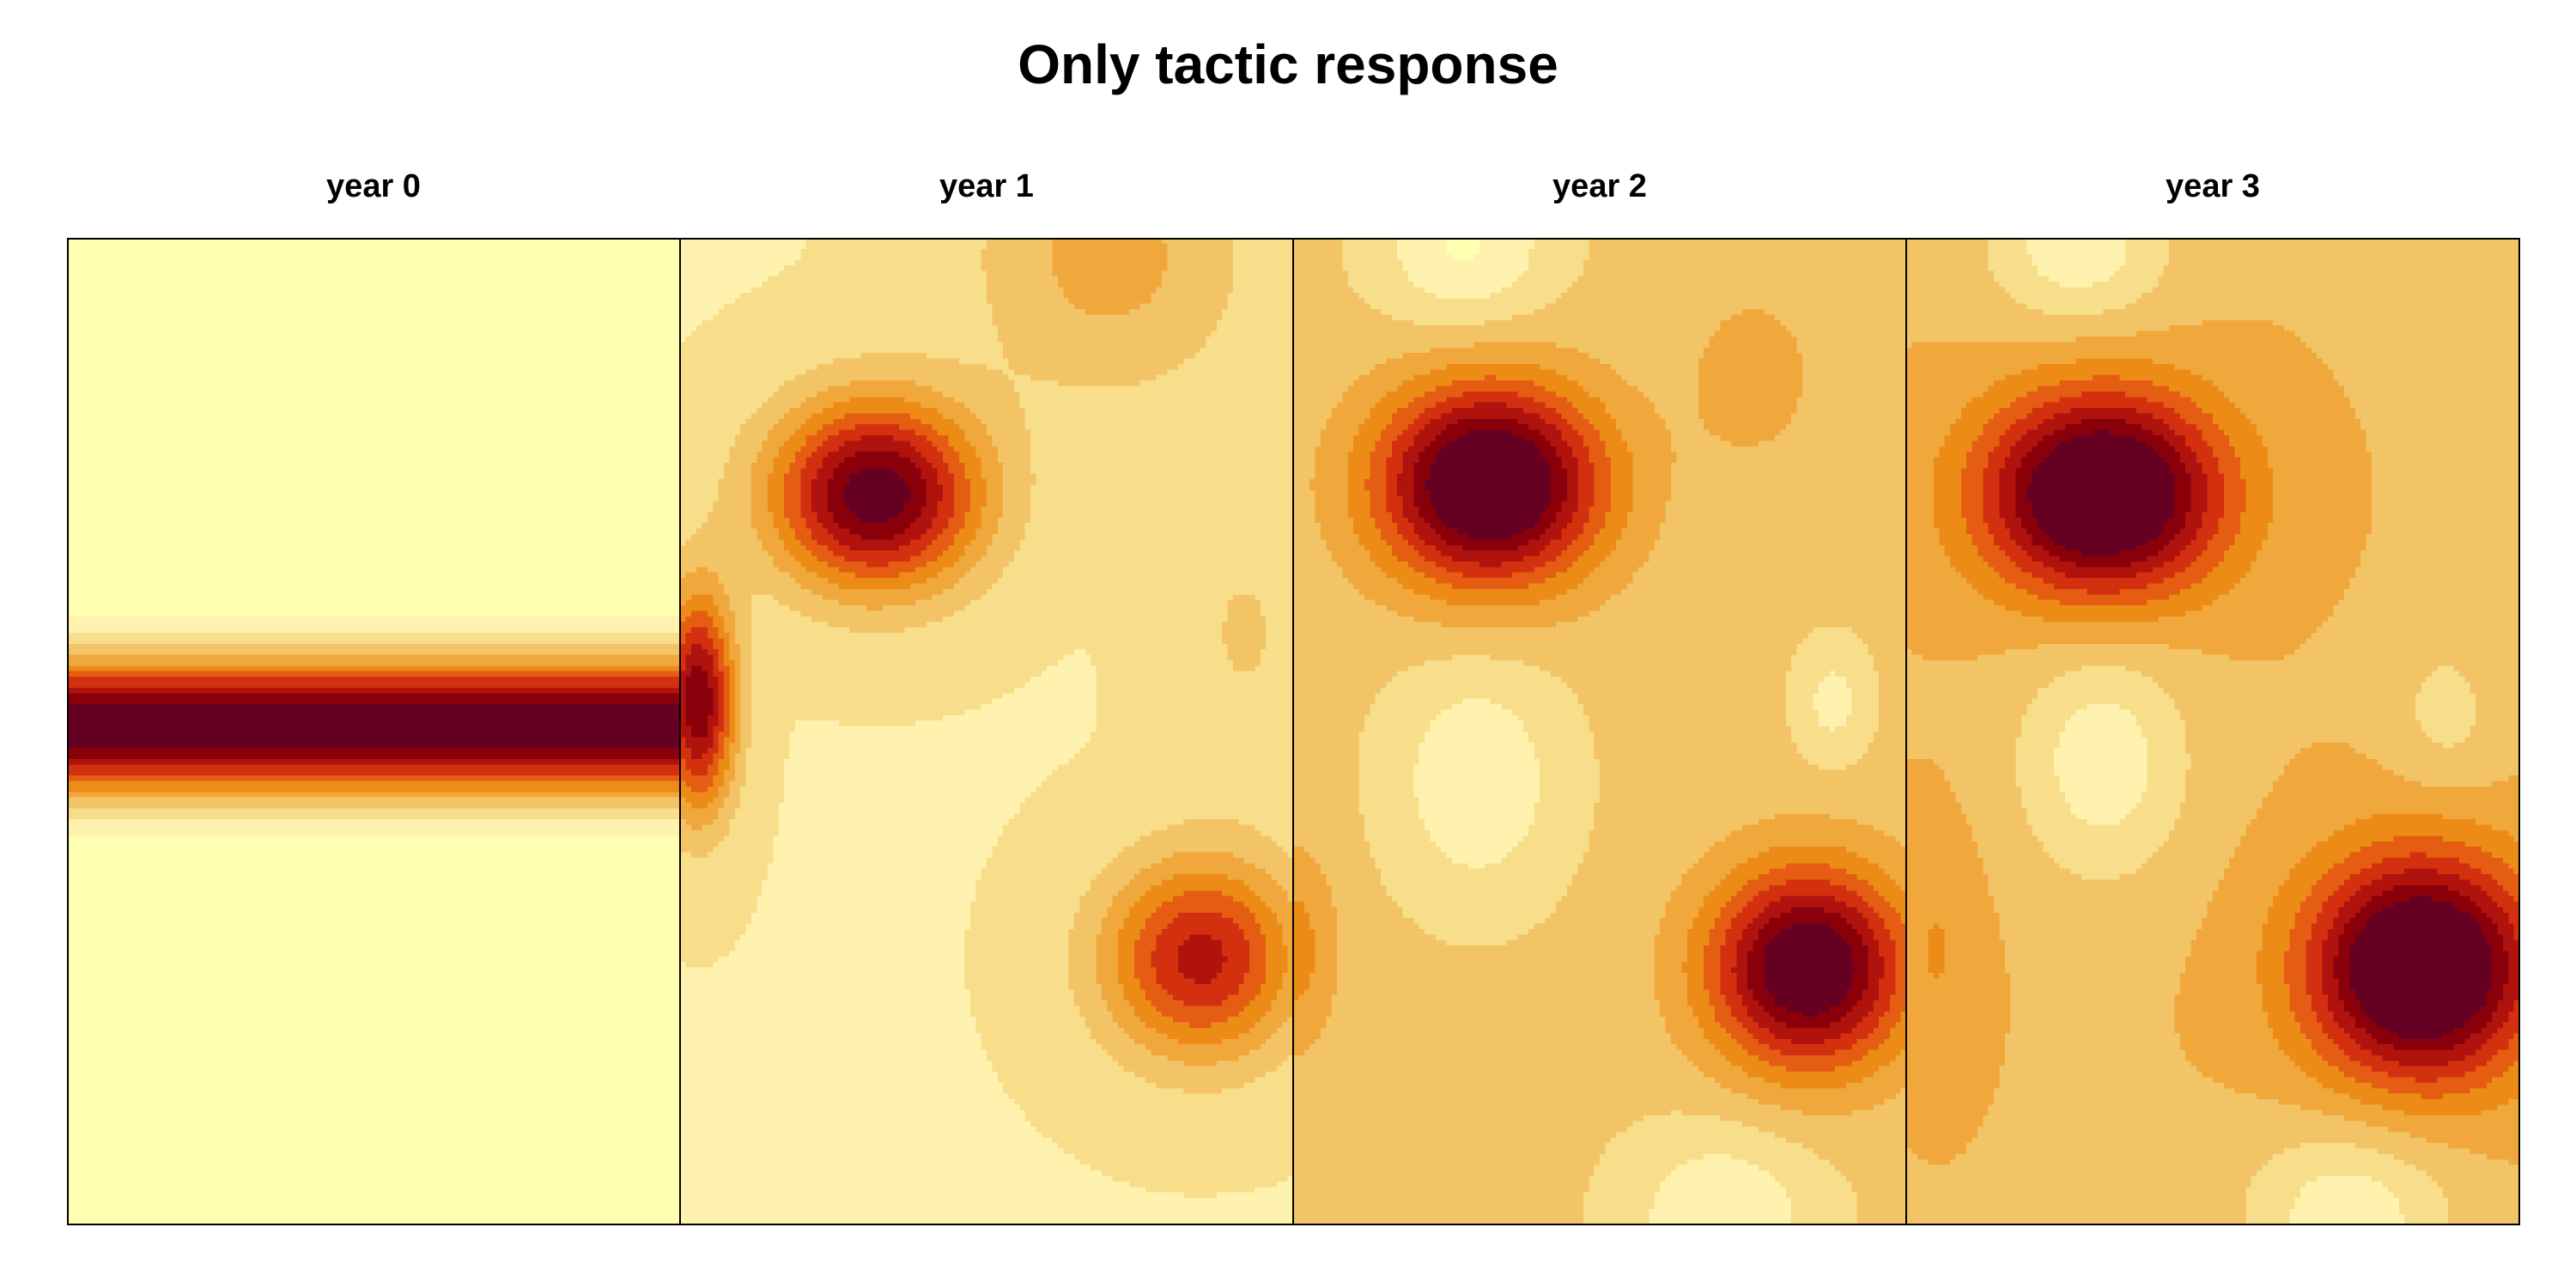  Describe the element at coordinates (1288, 64) in the screenshot. I see `chart-title: Only tactic response` at that location.